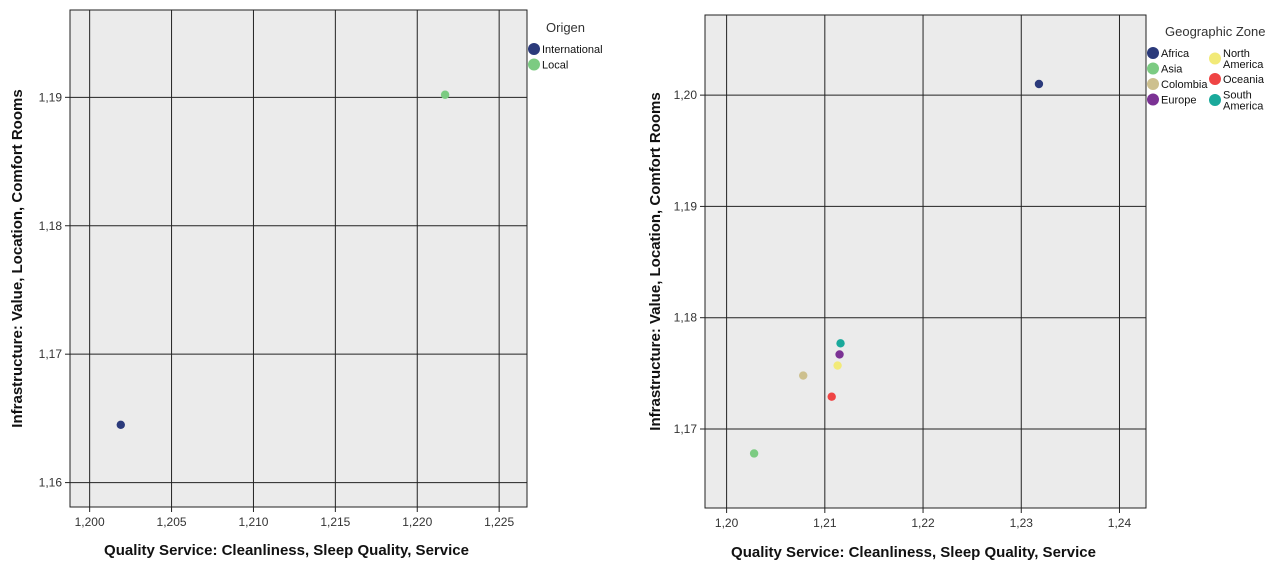 Image resolution: width=1278 pixels, height=562 pixels. I want to click on point-asia, so click(754, 453).